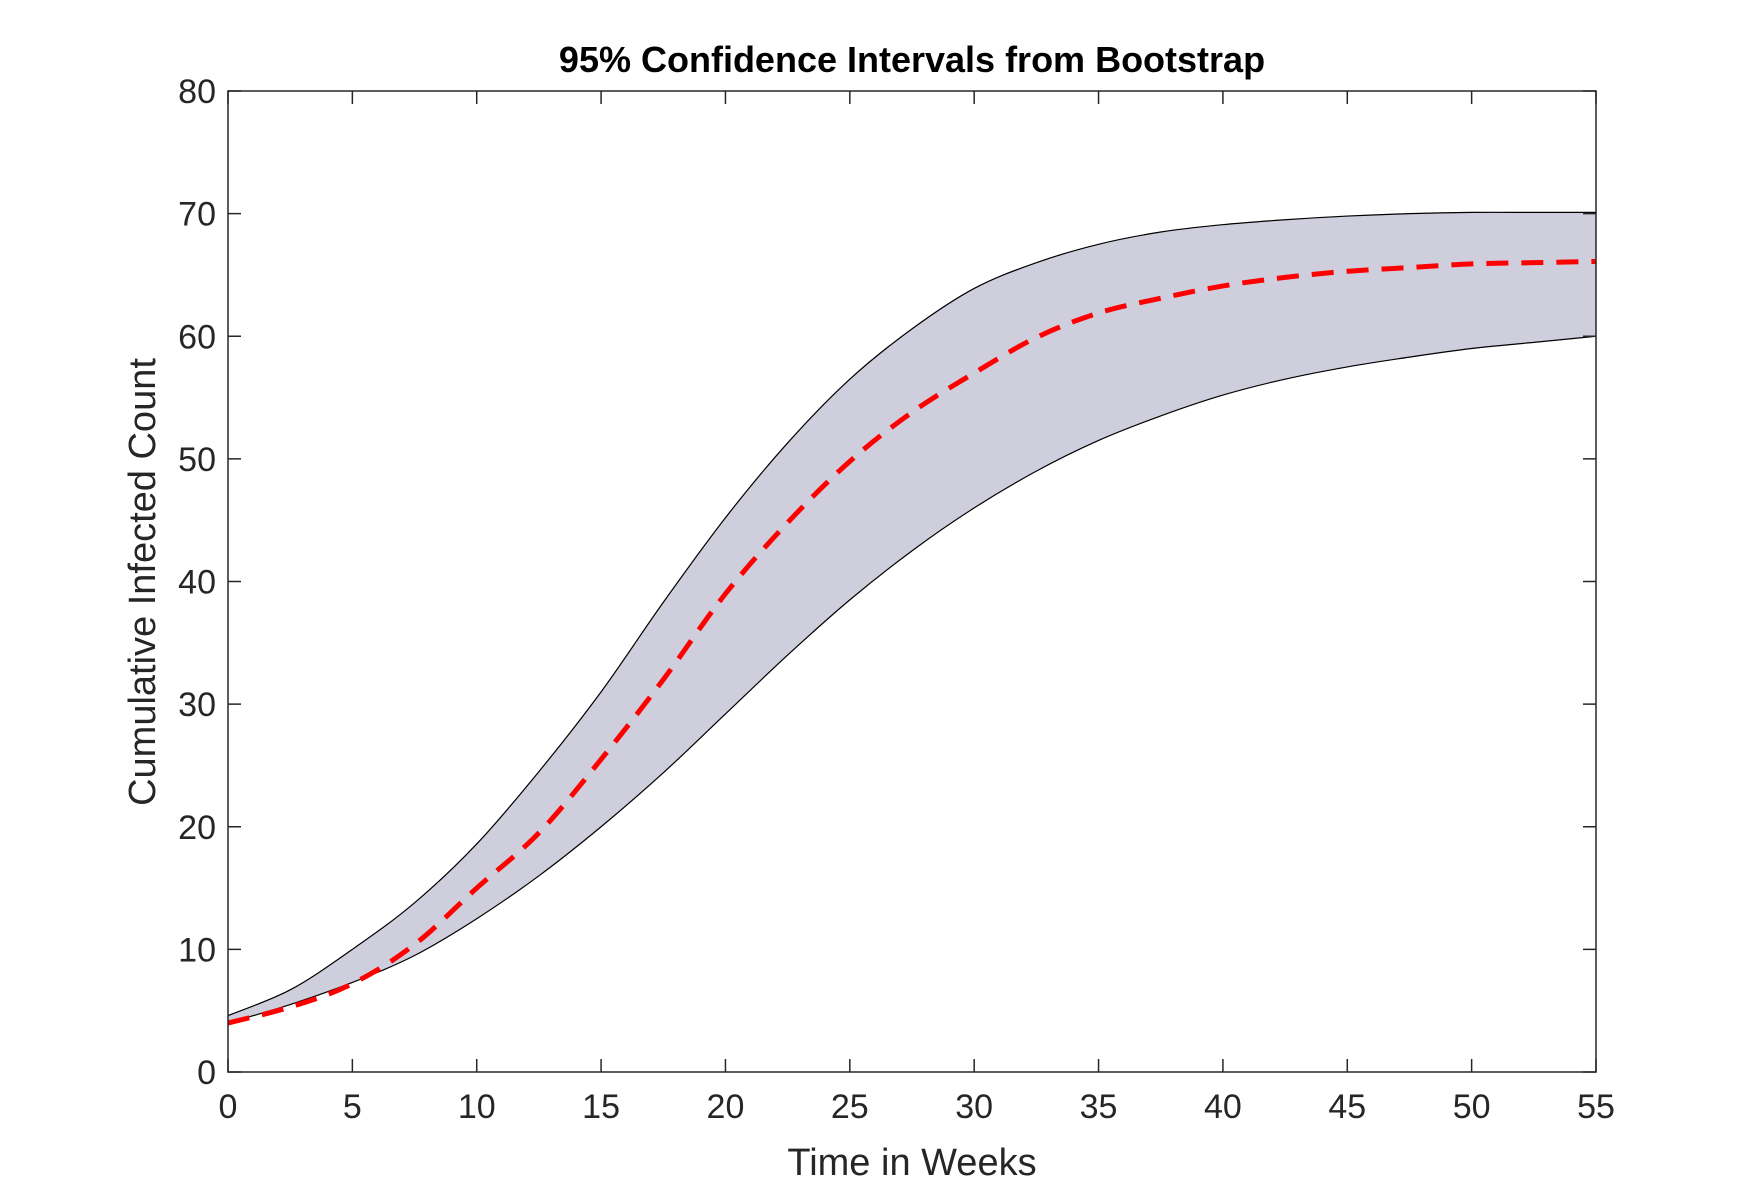  Describe the element at coordinates (228, 1107) in the screenshot. I see `x-tick-label: 0` at that location.